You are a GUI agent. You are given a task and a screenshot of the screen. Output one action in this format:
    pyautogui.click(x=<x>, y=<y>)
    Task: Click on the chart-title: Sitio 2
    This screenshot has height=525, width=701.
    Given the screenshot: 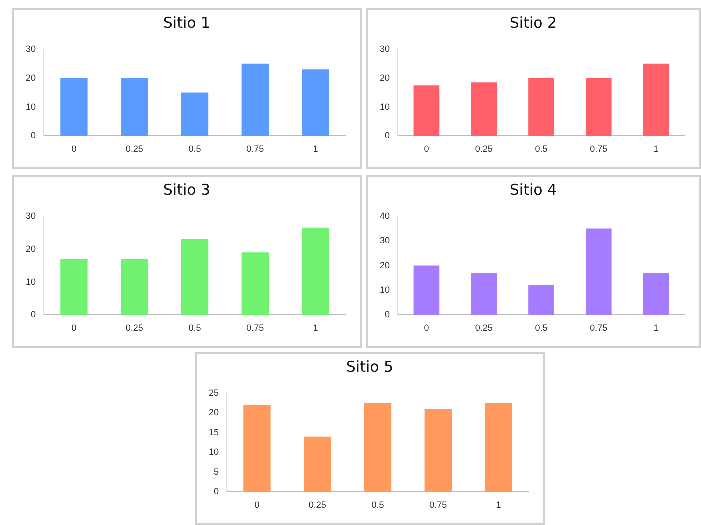 What is the action you would take?
    pyautogui.click(x=533, y=23)
    